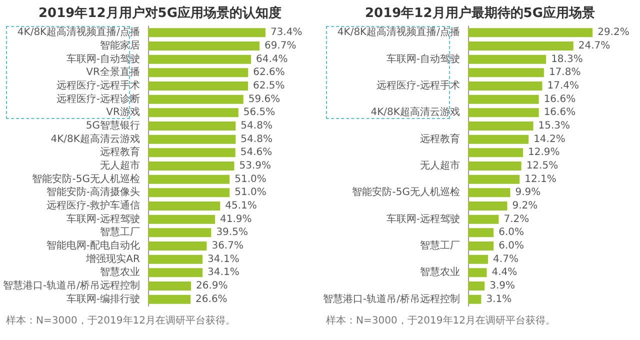 The height and width of the screenshot is (340, 640). What do you see at coordinates (542, 166) in the screenshot?
I see `data-label: 12.5%` at bounding box center [542, 166].